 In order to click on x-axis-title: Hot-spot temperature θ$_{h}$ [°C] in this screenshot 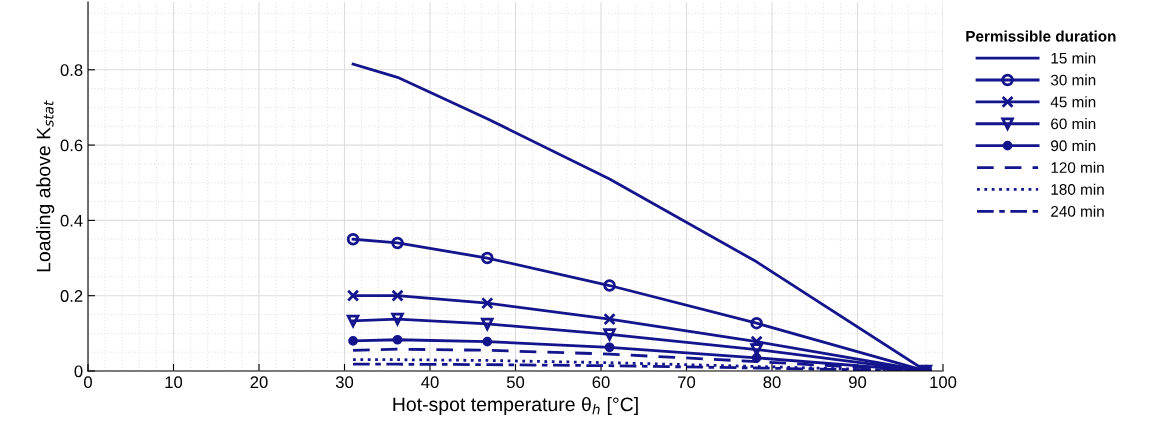, I will do `click(515, 406)`.